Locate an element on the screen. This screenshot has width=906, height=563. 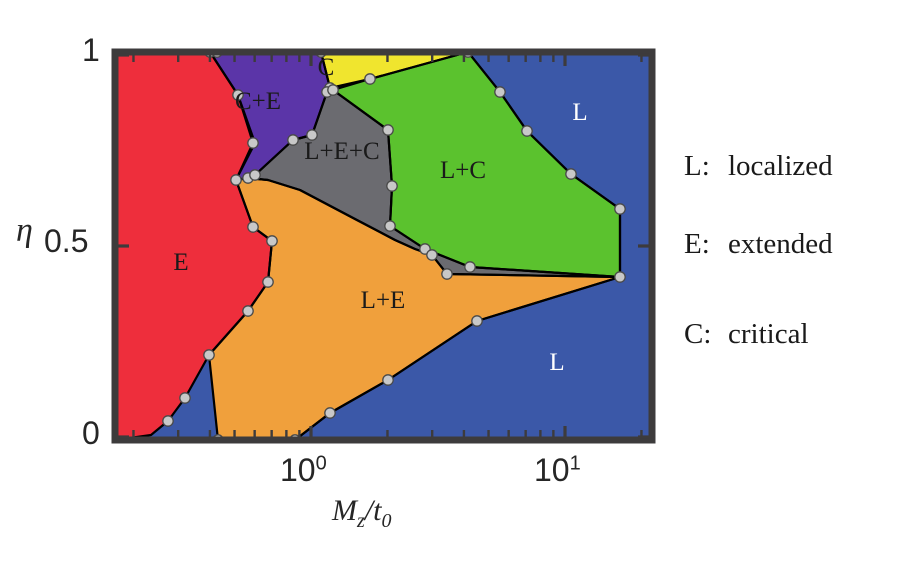
x-tick-exponent-1: 0 is located at coordinates (321, 463).